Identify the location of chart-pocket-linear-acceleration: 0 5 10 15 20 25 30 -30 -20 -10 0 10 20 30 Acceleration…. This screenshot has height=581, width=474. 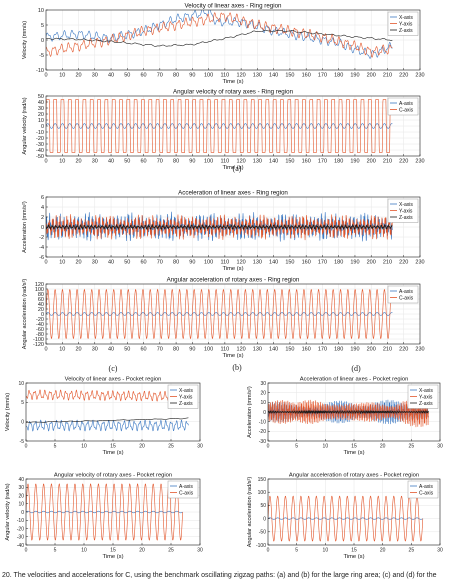
(345, 417).